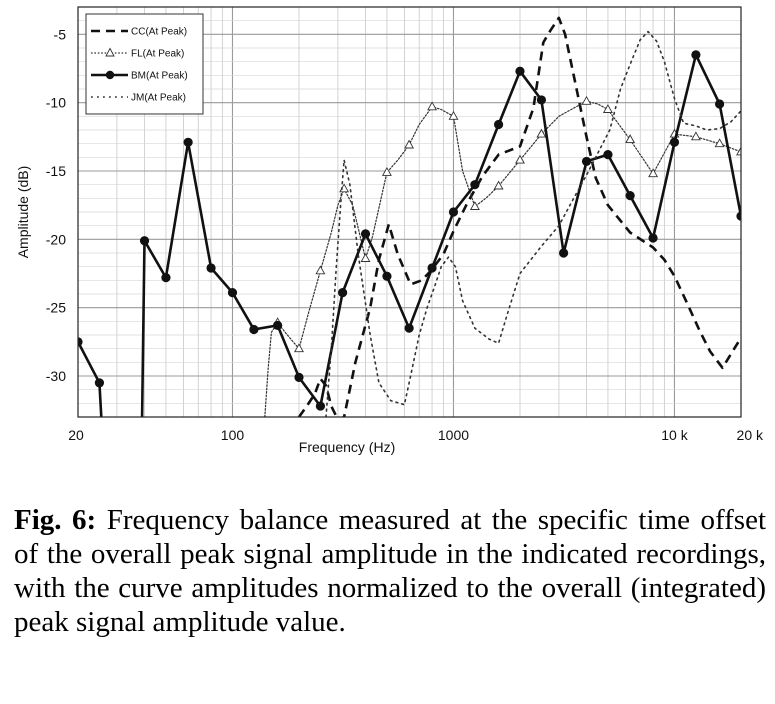 The image size is (775, 704). Describe the element at coordinates (55, 520) in the screenshot. I see `caption-label: Fig. 6:` at that location.